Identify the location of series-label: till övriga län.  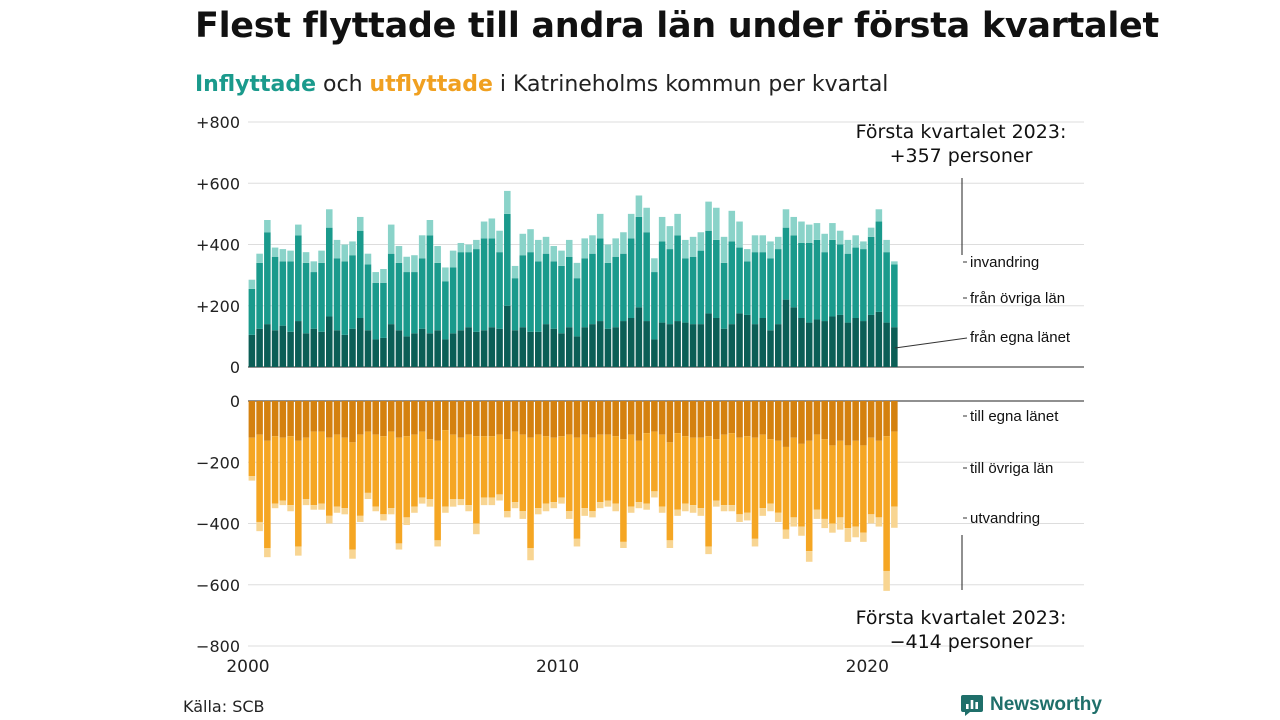
(1011, 468).